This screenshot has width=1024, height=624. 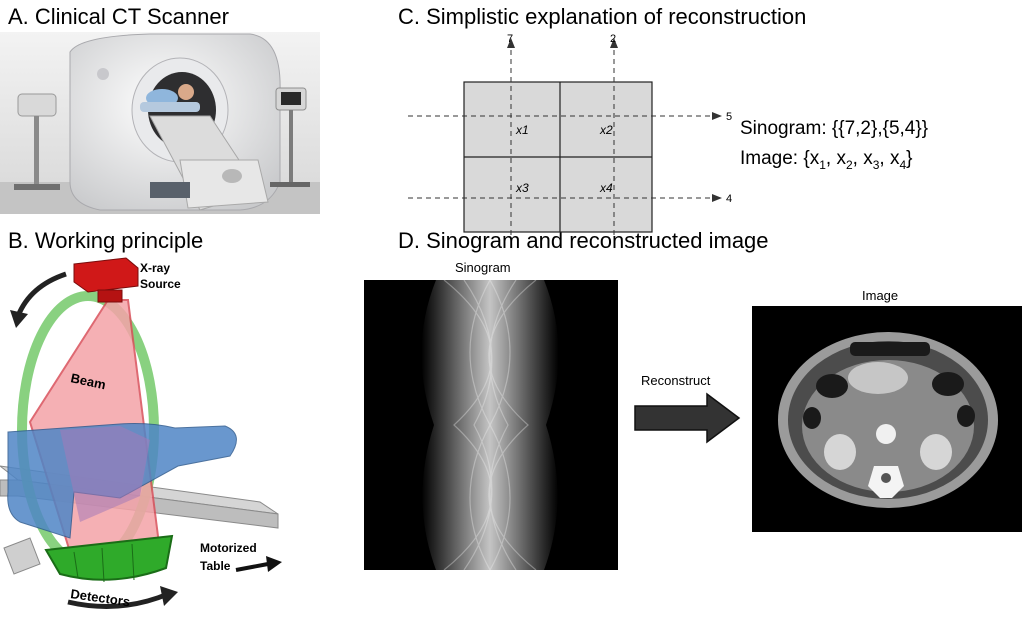 I want to click on left-monitor-stand-icon, so click(x=37, y=141).